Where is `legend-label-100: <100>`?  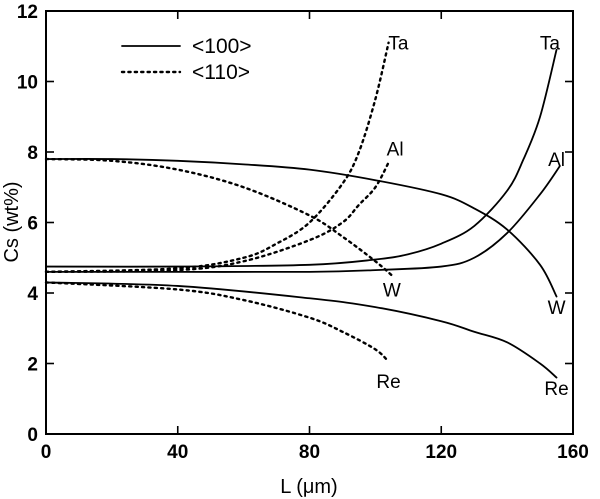
legend-label-100: <100> is located at coordinates (222, 46).